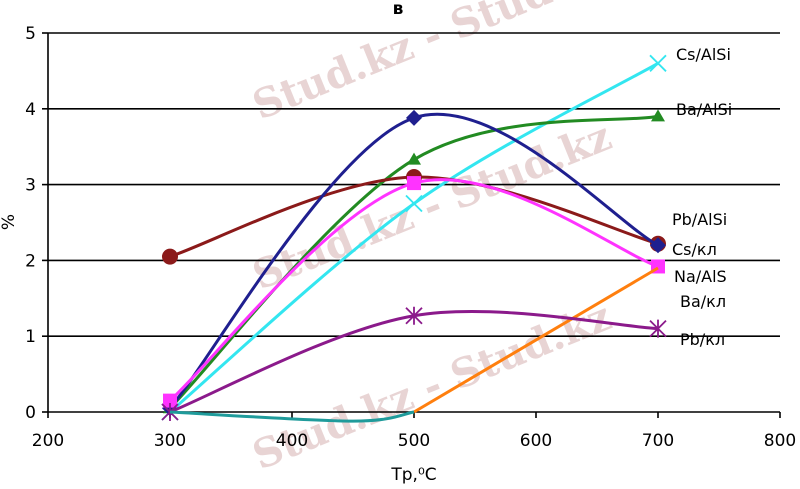  Describe the element at coordinates (413, 475) in the screenshot. I see `x-axis-title: Tp,⁰C` at that location.